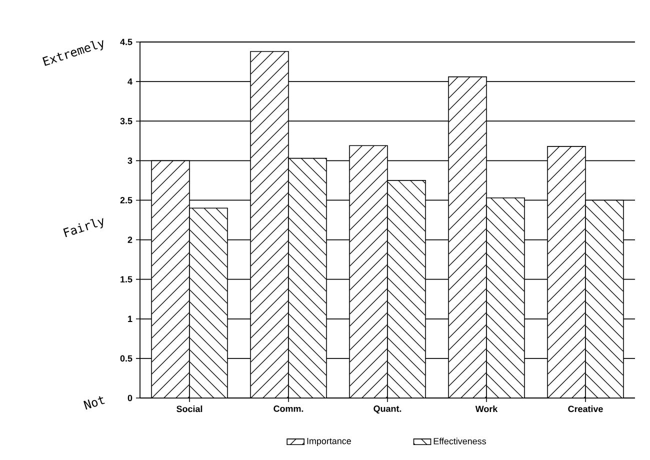 This screenshot has height=460, width=650. What do you see at coordinates (130, 239) in the screenshot?
I see `y-tick-label: 2` at bounding box center [130, 239].